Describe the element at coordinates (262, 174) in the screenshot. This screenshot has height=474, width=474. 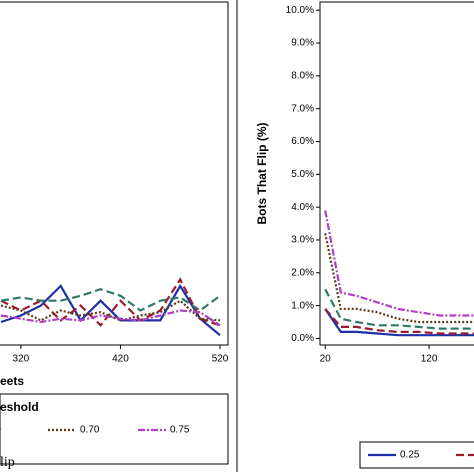
I see `y-axis-label: Bots That Flip (%)` at that location.